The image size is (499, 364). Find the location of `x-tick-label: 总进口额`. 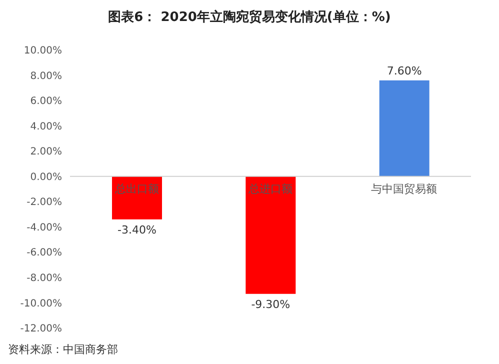

x-tick-label: 总进口额 is located at coordinates (270, 189).